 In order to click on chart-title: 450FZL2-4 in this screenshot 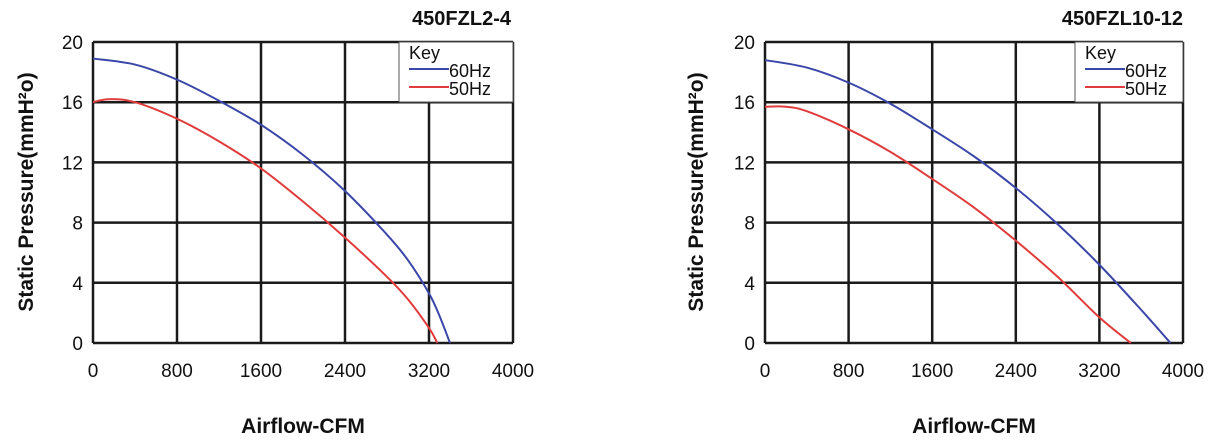, I will do `click(462, 19)`.